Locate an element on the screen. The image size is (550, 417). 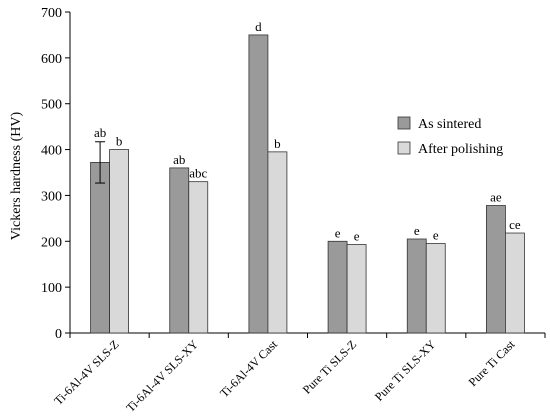
x-tick-label: Ti-6Al-4V Cast is located at coordinates (248, 368).